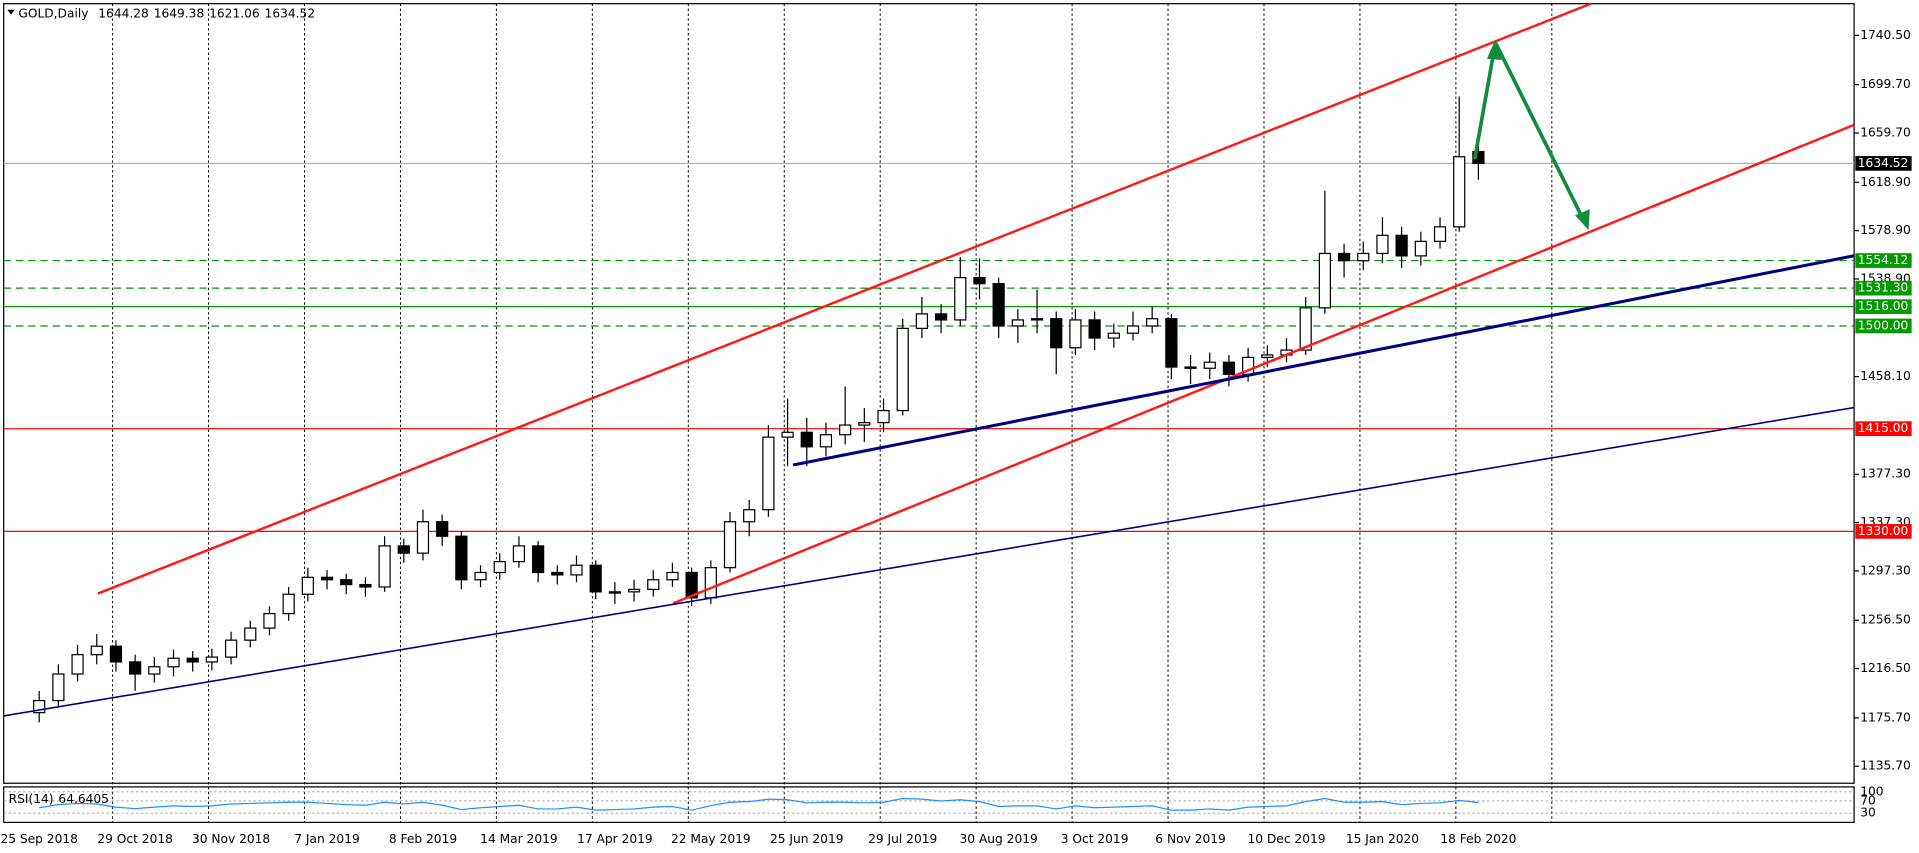 This screenshot has width=1919, height=853. I want to click on rsi-tick-label: 100, so click(1871, 791).